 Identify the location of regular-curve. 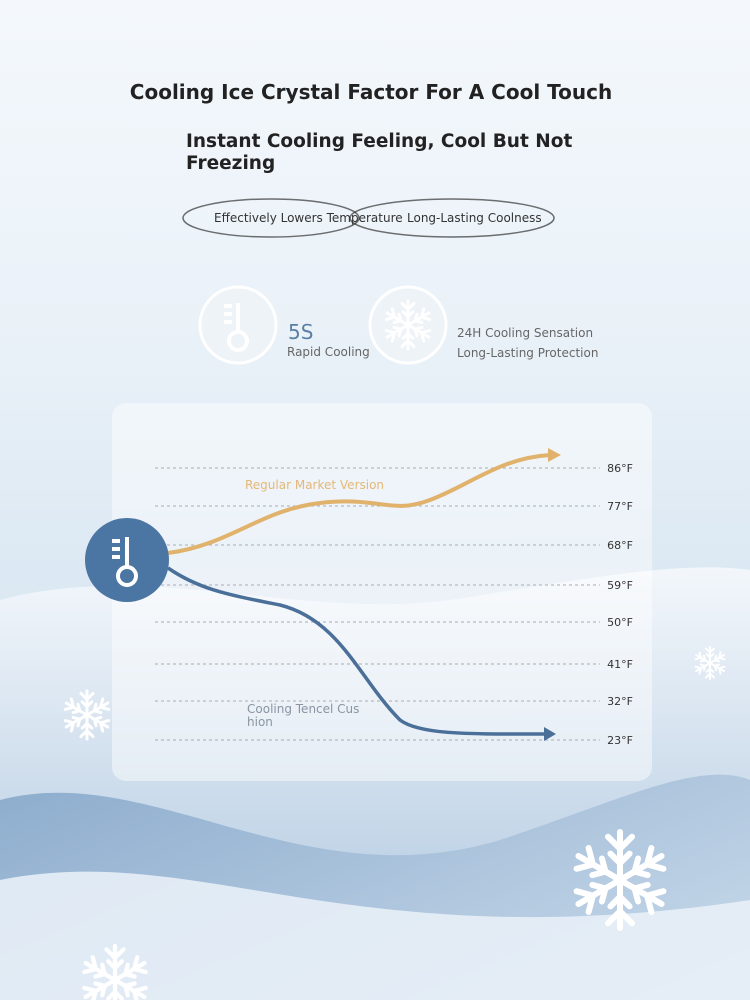
(359, 504).